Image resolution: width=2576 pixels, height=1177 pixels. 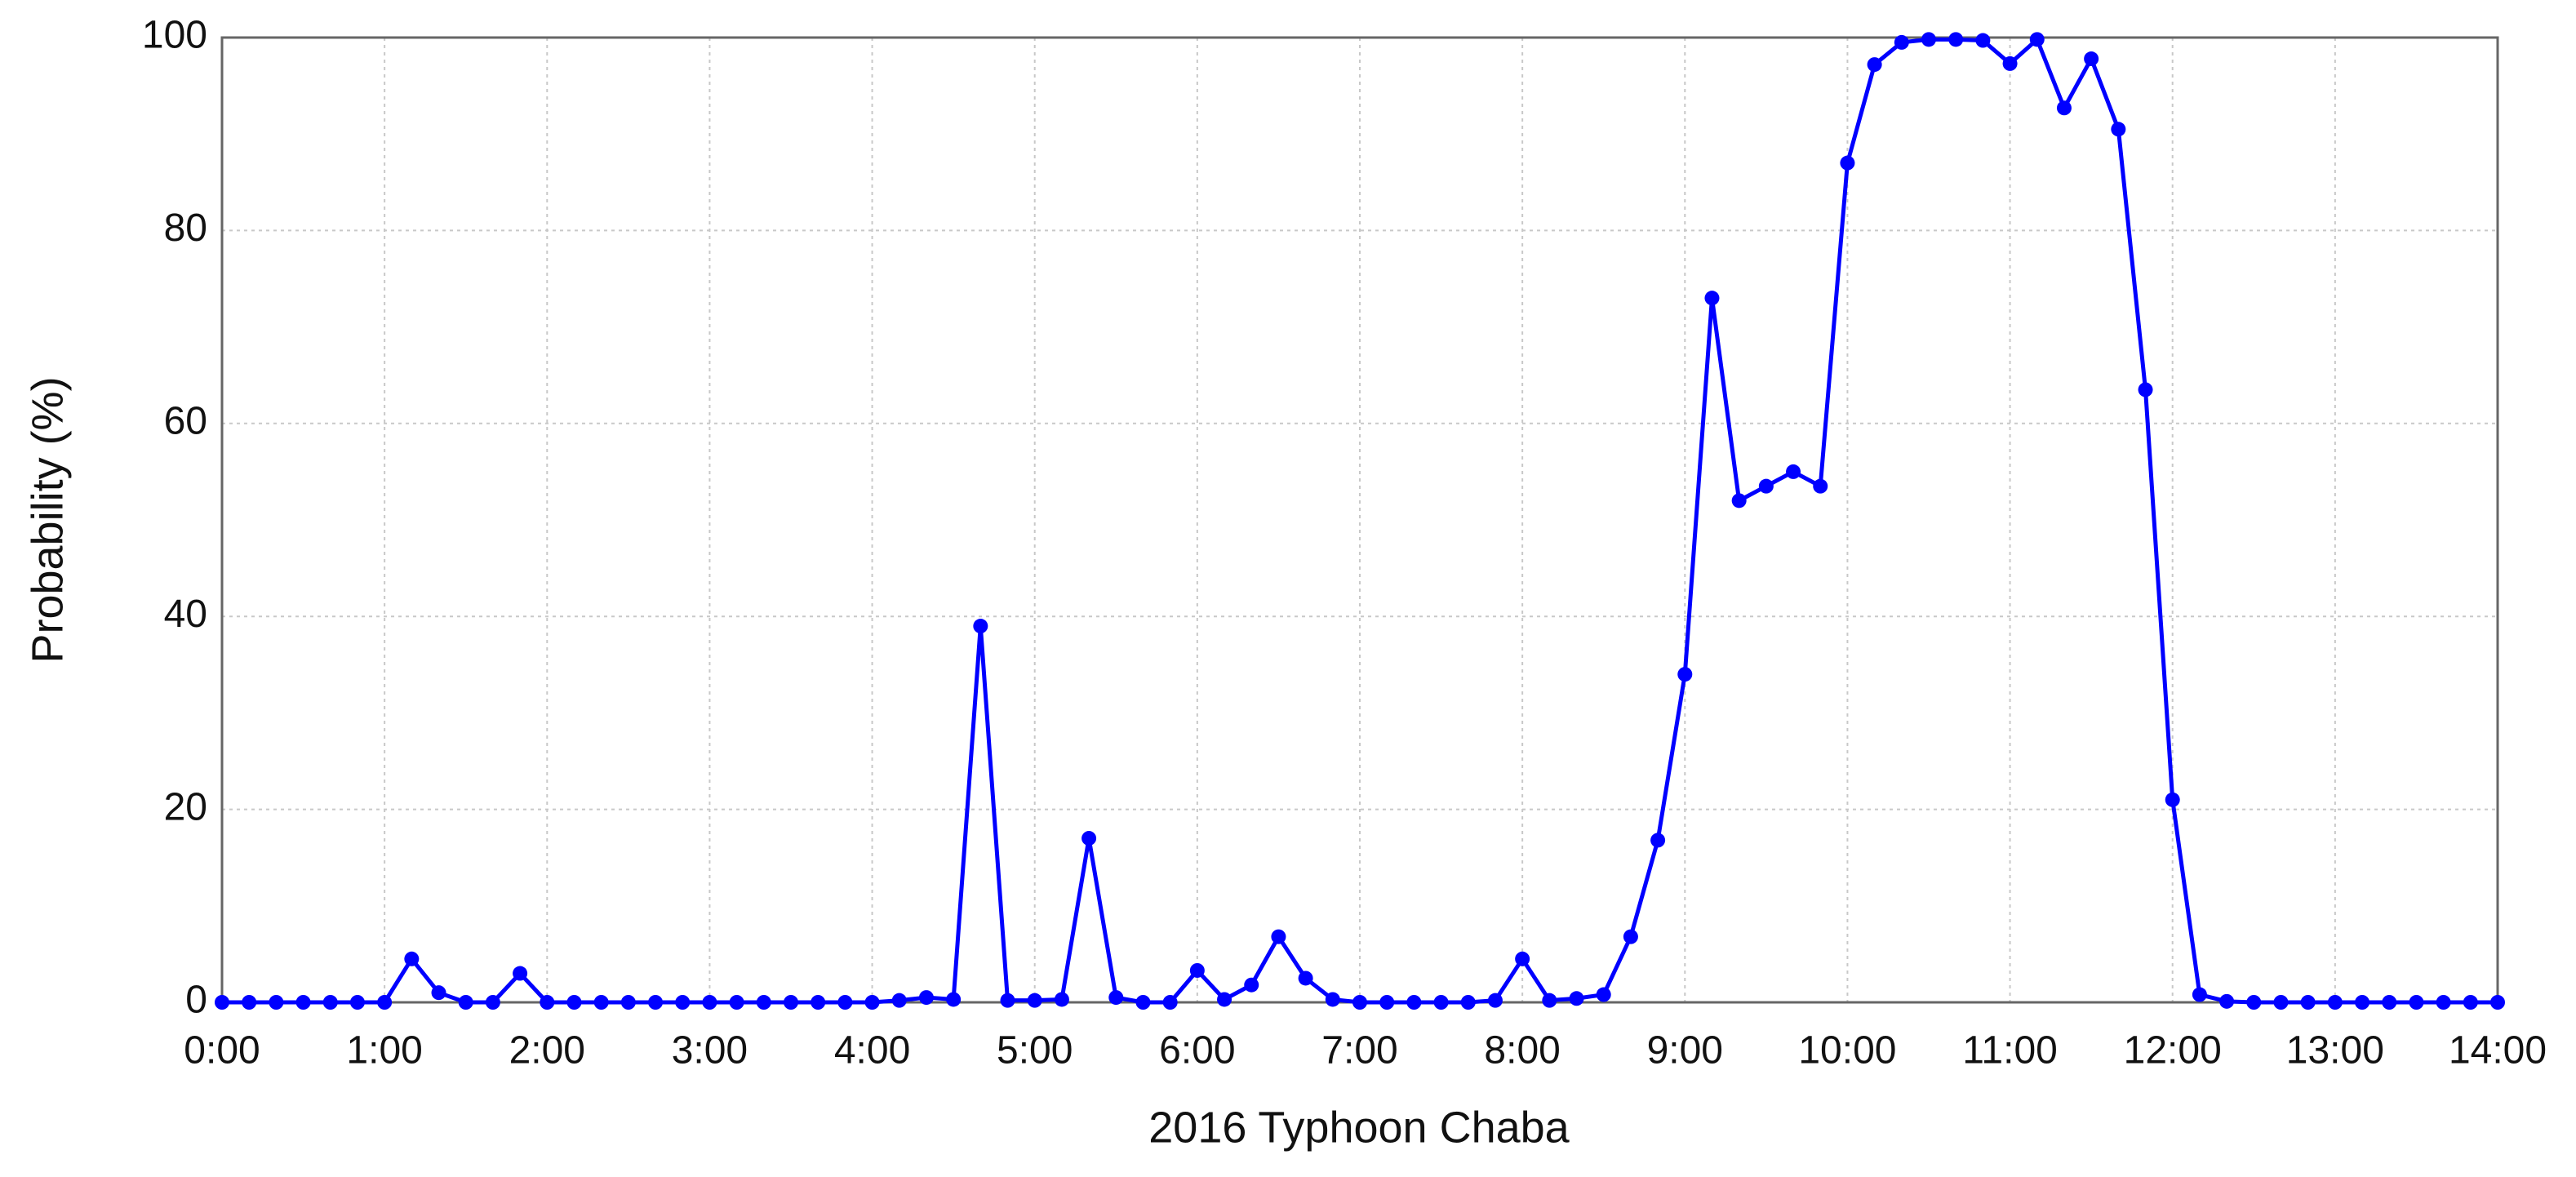 What do you see at coordinates (2498, 1051) in the screenshot?
I see `x-tick-label: 14:00` at bounding box center [2498, 1051].